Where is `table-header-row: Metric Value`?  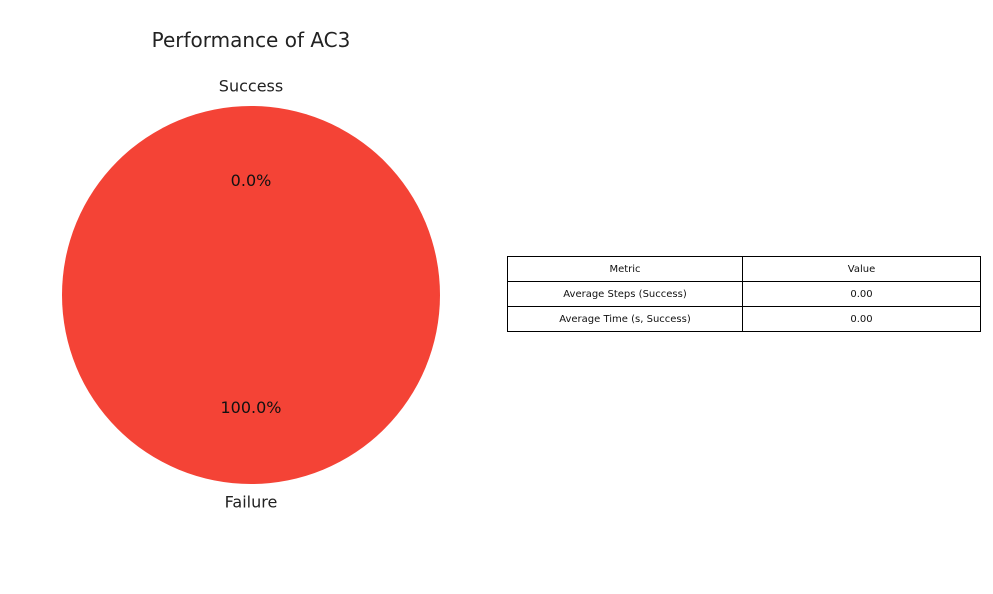
table-header-row: Metric Value is located at coordinates (744, 269).